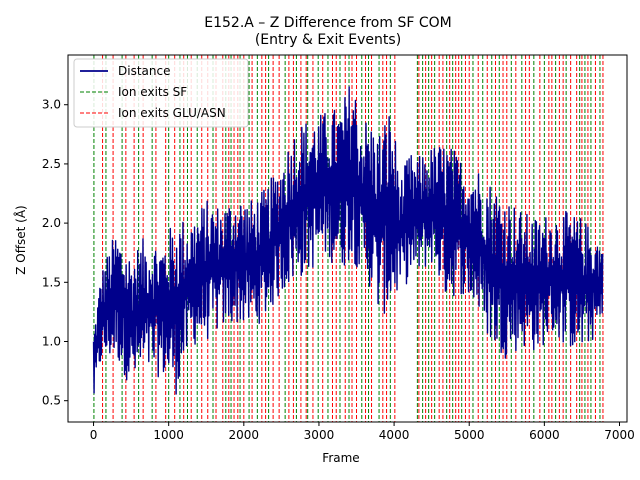 This screenshot has height=480, width=640. What do you see at coordinates (319, 435) in the screenshot?
I see `x-tick-label: 3000` at bounding box center [319, 435].